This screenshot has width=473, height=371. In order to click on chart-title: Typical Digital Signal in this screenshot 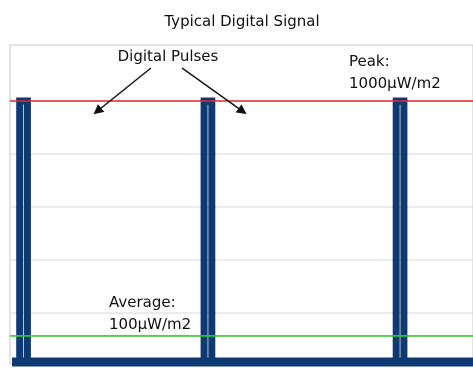, I will do `click(241, 21)`.